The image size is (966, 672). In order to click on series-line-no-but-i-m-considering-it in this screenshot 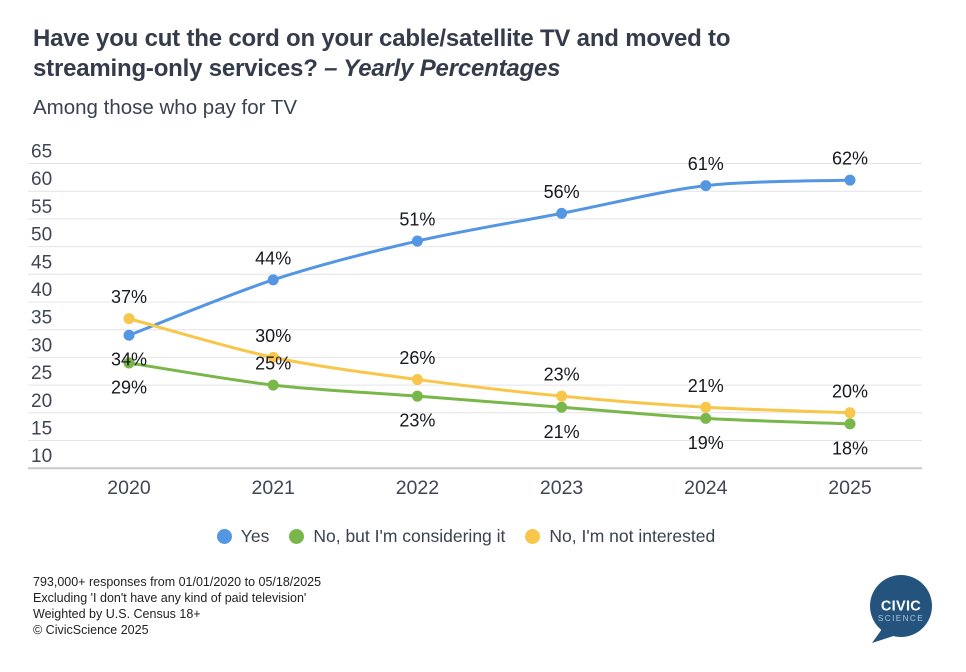, I will do `click(489, 393)`.